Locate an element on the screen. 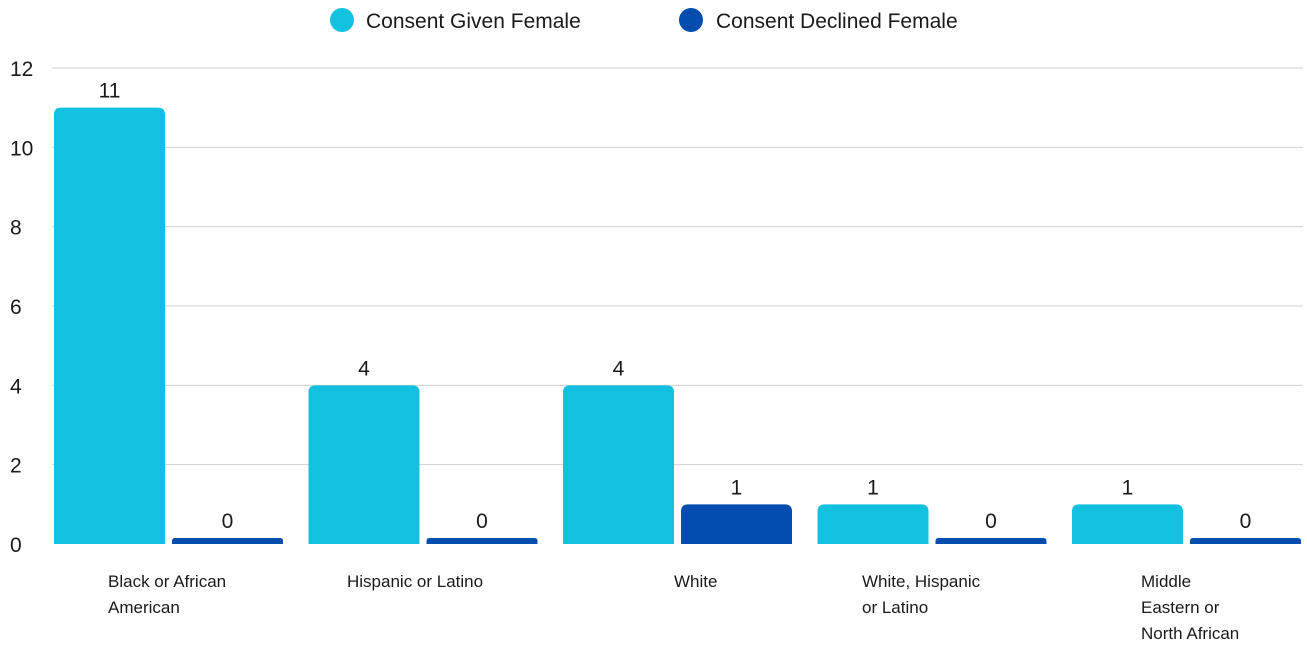 This screenshot has height=646, width=1307. y-tick-label: 6 is located at coordinates (16, 307).